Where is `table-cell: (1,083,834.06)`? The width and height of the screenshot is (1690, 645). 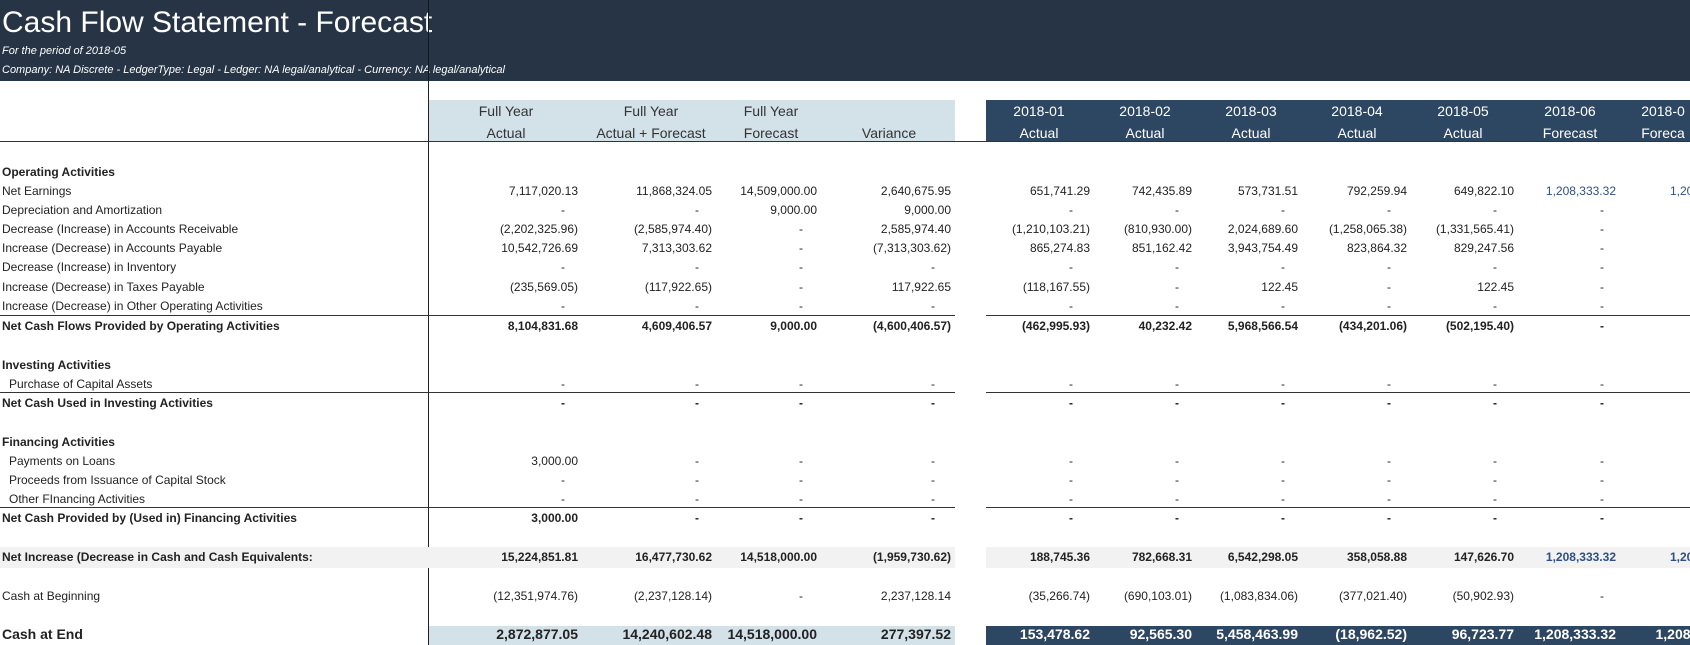 table-cell: (1,083,834.06) is located at coordinates (1258, 596).